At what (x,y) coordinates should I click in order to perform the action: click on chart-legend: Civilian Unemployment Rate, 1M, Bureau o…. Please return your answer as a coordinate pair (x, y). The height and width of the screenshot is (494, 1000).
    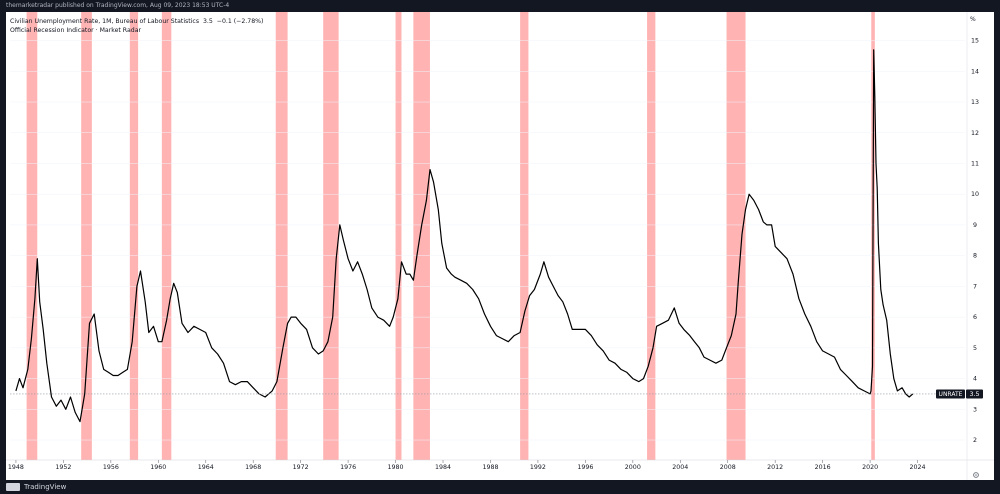
    Looking at the image, I should click on (136, 26).